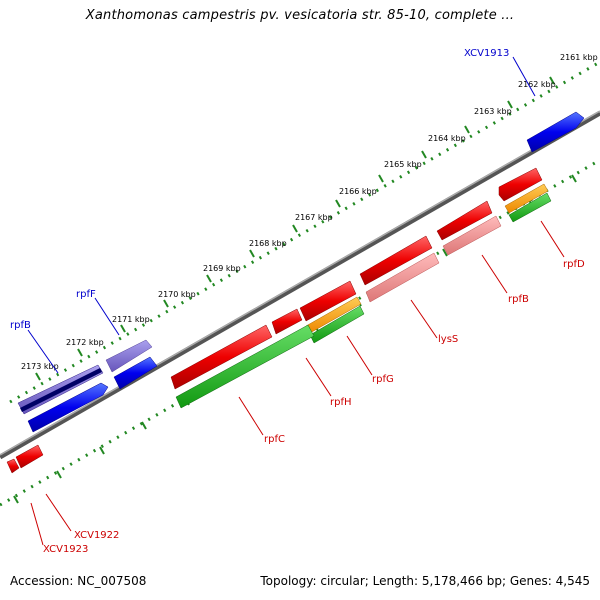  Describe the element at coordinates (337, 324) in the screenshot. I see `gene-feature-rpfg-green` at that location.